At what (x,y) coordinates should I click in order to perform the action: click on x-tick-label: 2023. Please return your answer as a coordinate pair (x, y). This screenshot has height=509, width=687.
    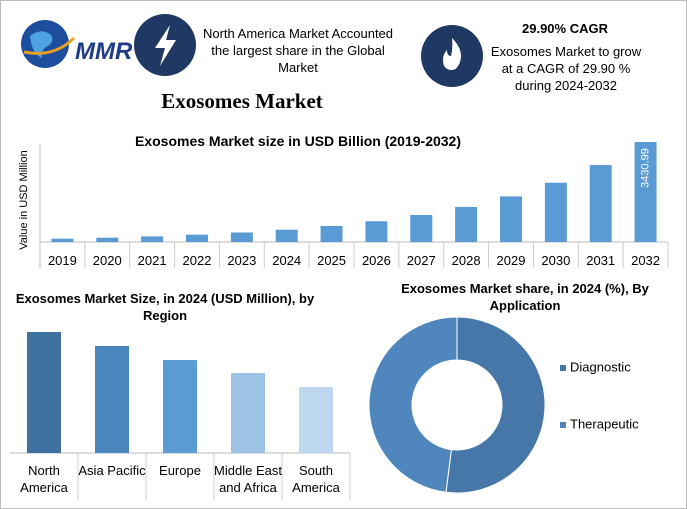
    Looking at the image, I should click on (242, 260).